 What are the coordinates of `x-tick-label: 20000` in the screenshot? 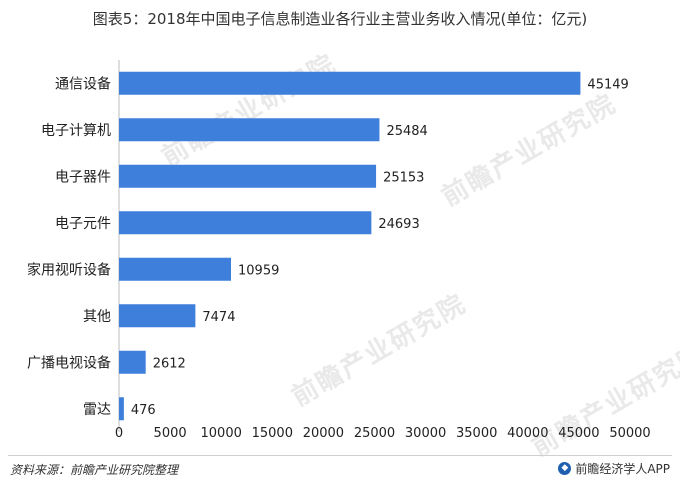 It's located at (323, 433).